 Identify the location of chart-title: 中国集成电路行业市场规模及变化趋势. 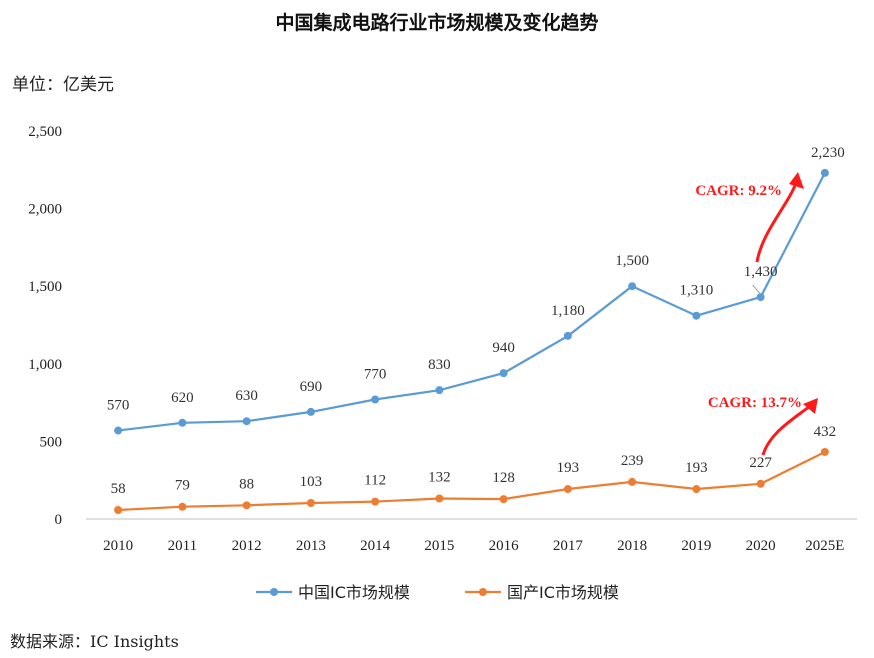
(437, 23).